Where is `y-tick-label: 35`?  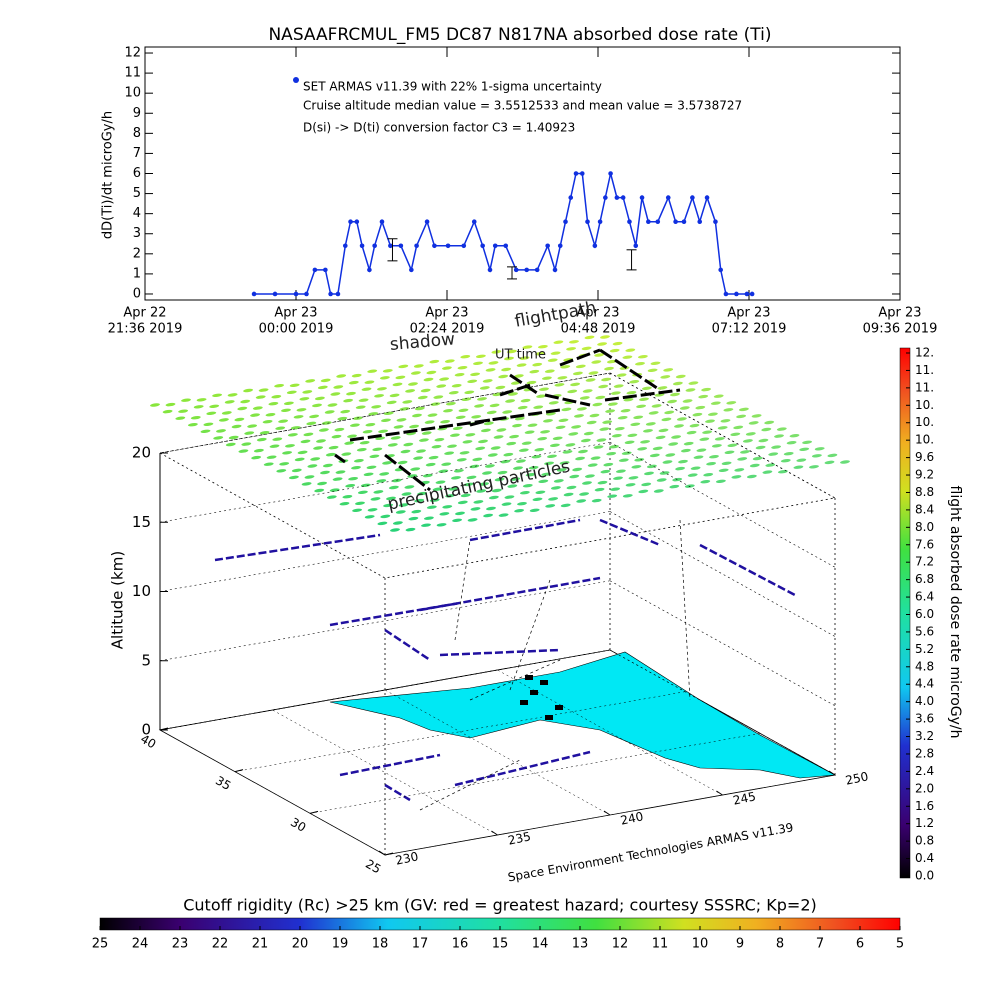 y-tick-label: 35 is located at coordinates (223, 783).